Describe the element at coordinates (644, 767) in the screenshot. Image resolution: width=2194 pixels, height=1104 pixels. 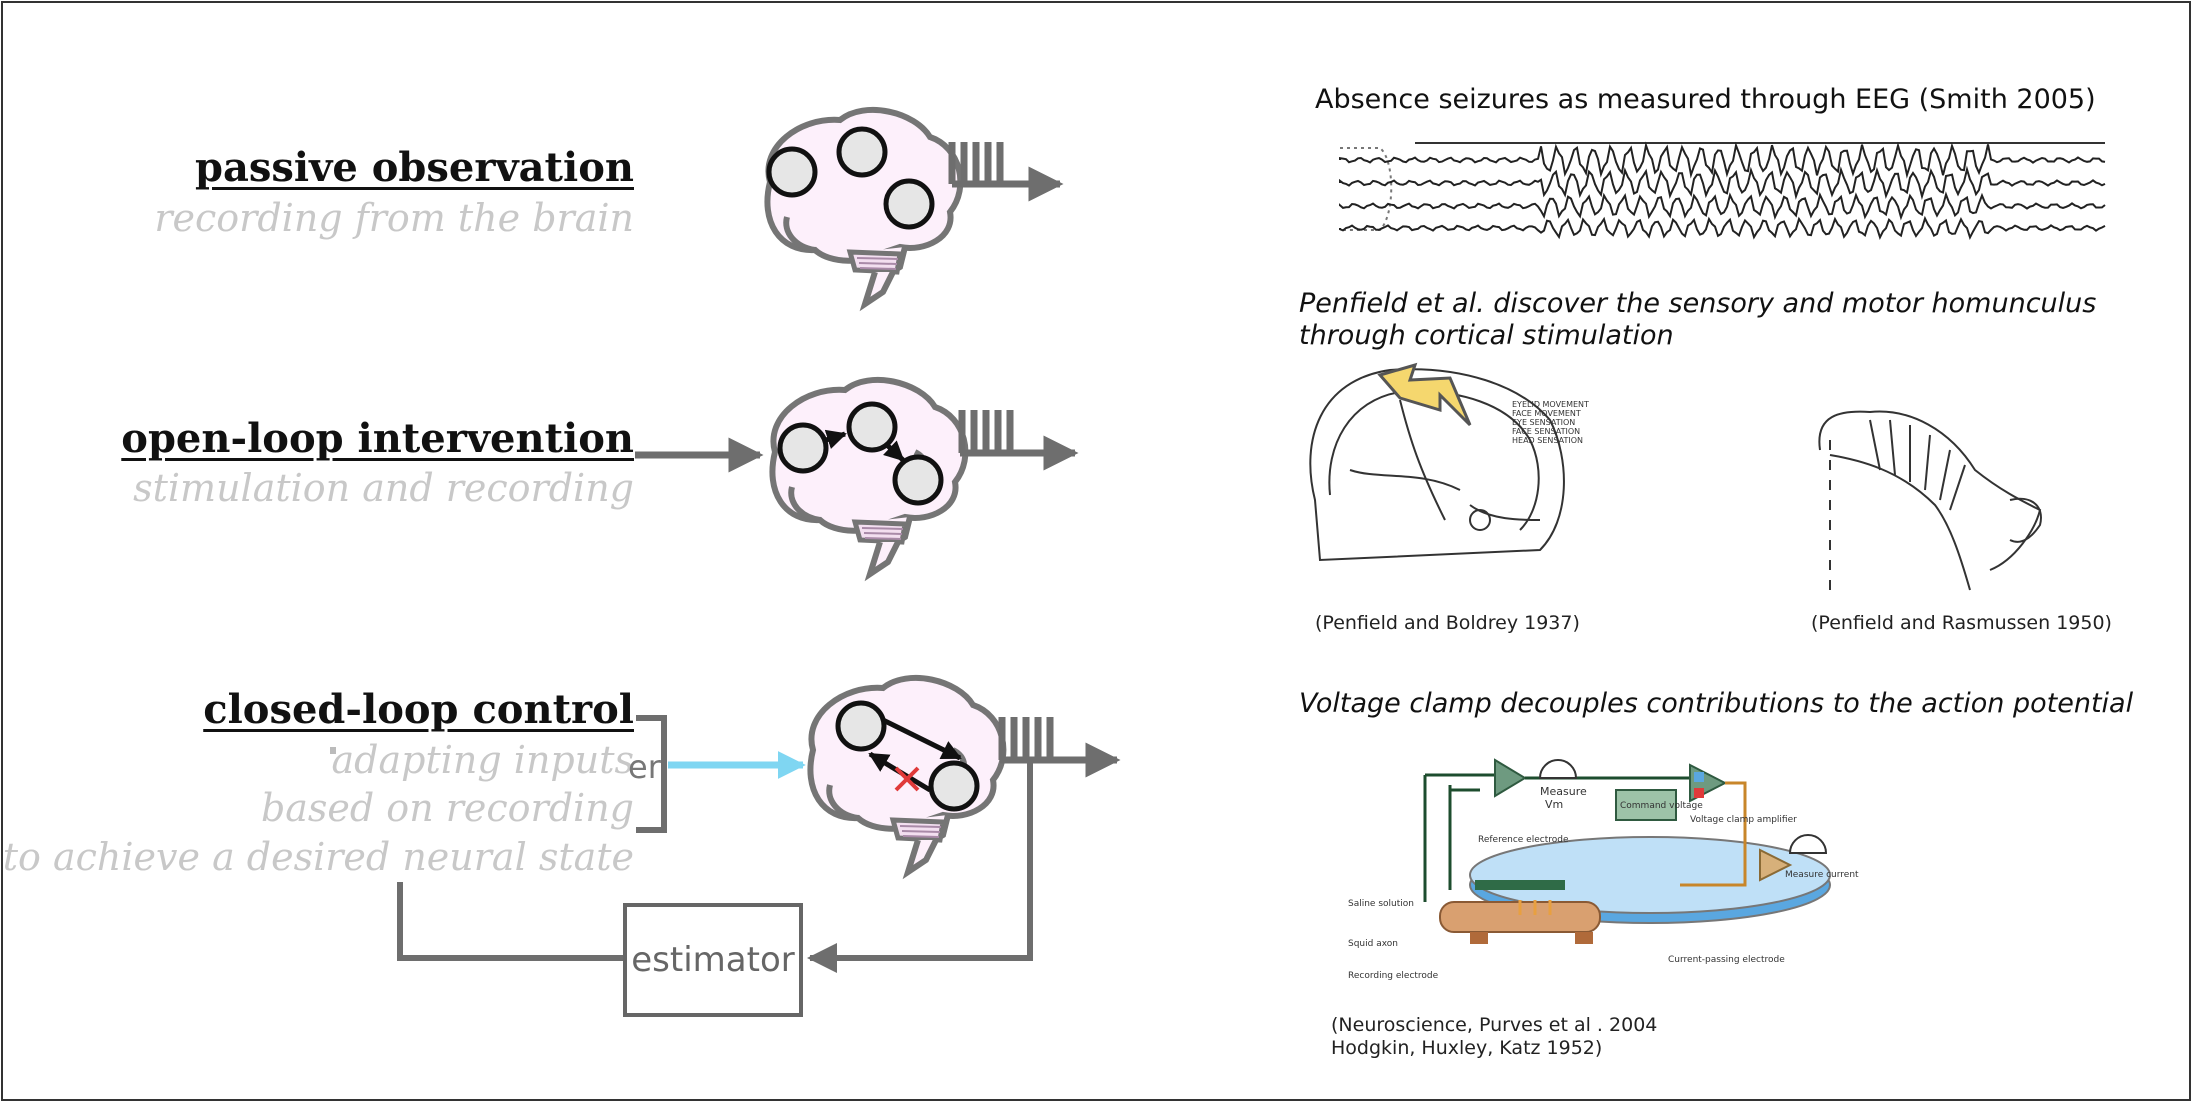
I see `controller-label-fragment: er` at that location.